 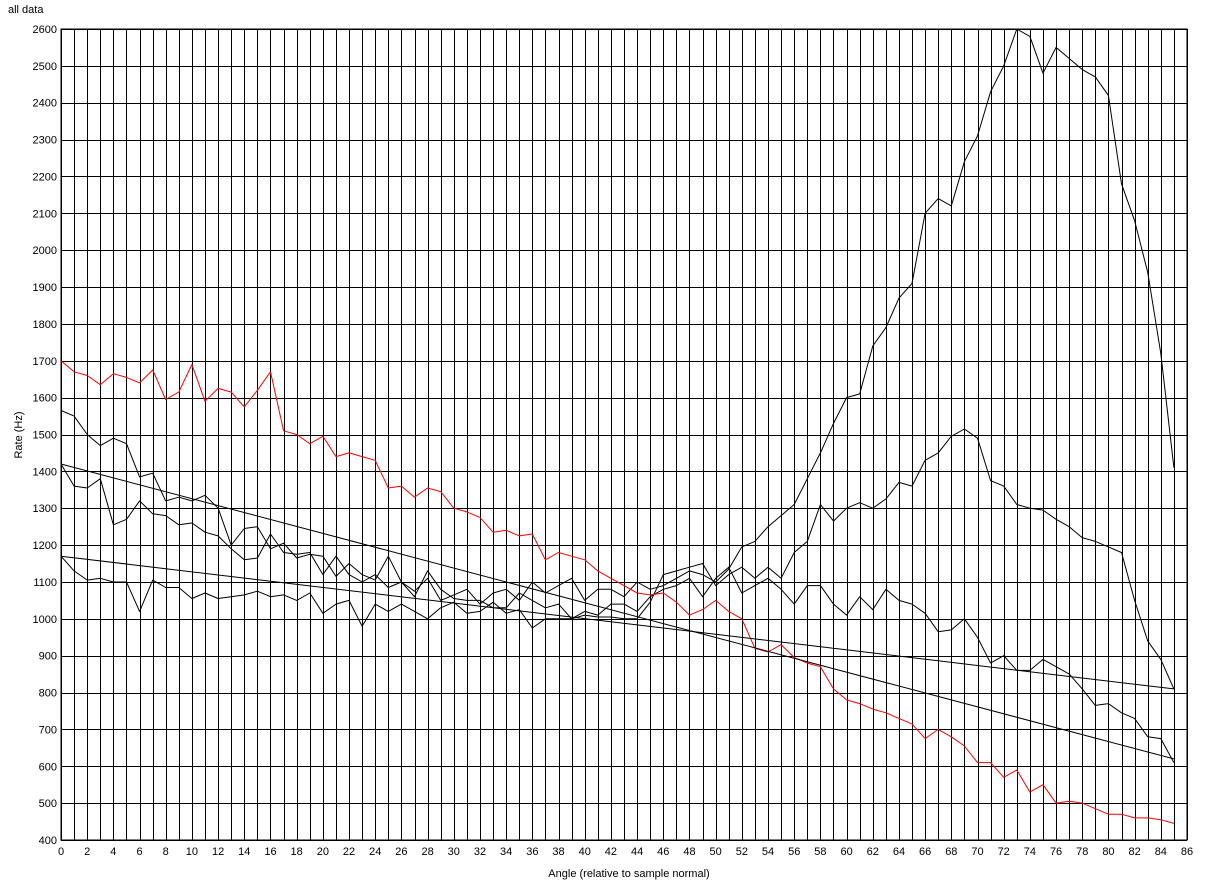 I want to click on y-tick-label: 900, so click(x=48, y=657).